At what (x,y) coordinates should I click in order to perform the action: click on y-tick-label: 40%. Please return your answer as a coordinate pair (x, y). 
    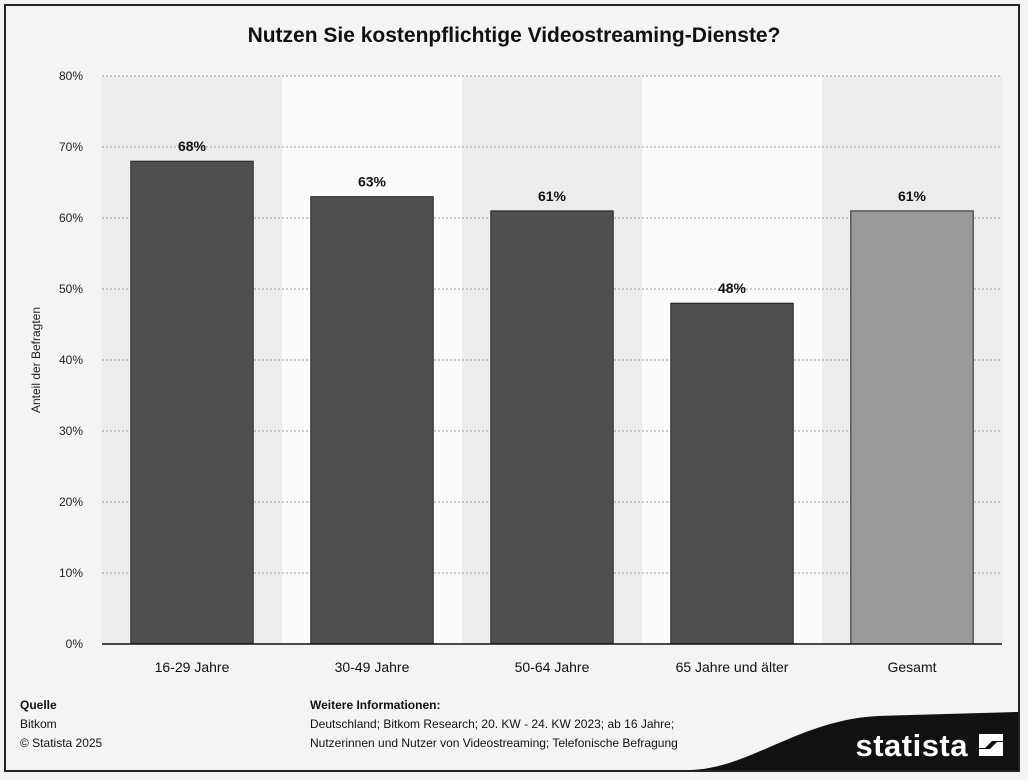
    Looking at the image, I should click on (71, 360).